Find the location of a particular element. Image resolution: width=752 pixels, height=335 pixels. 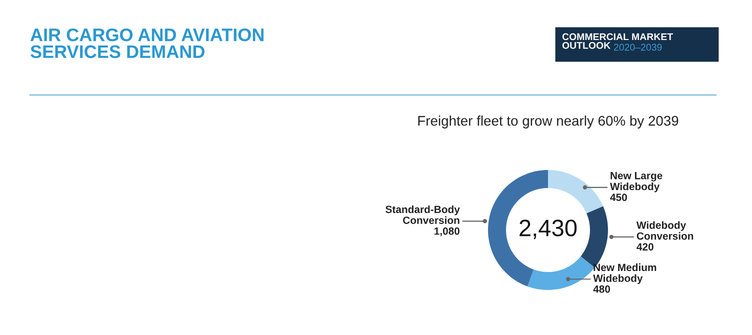

data-label: 420 is located at coordinates (645, 247).